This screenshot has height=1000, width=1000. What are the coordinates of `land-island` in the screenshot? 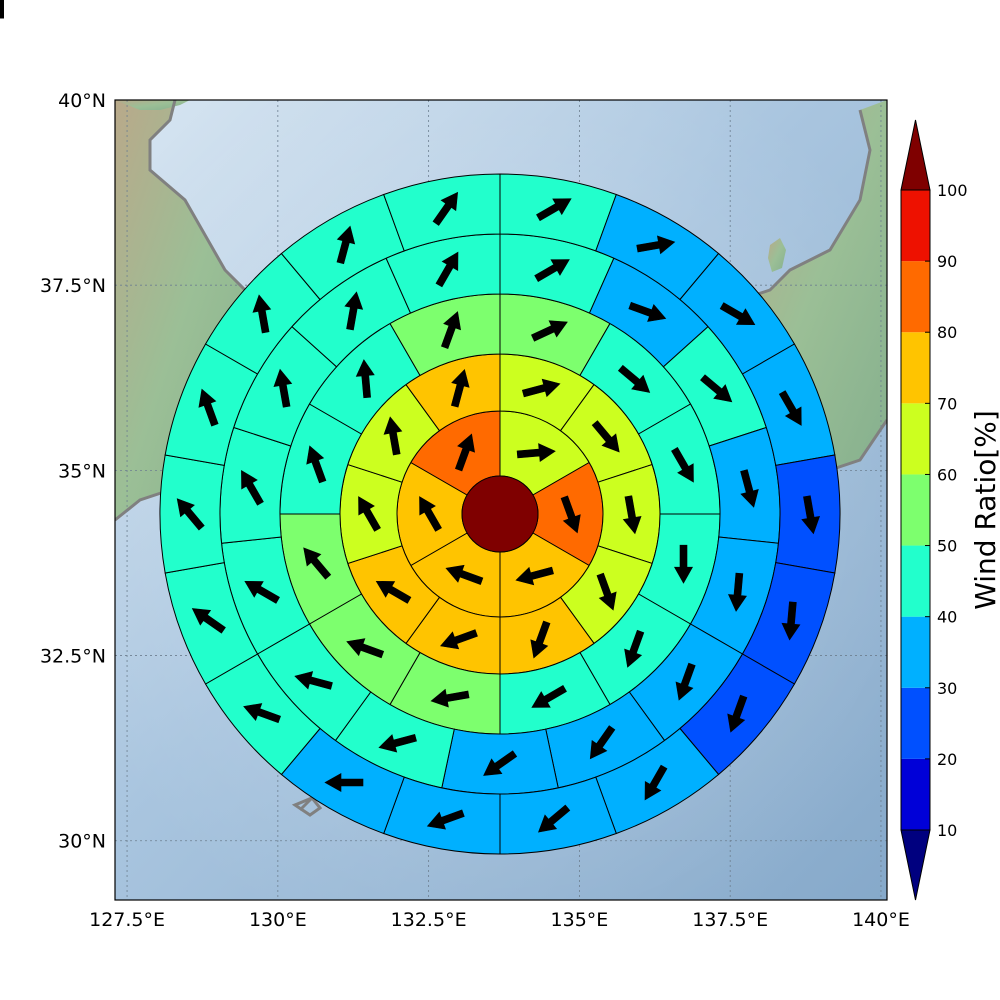 It's located at (777, 255).